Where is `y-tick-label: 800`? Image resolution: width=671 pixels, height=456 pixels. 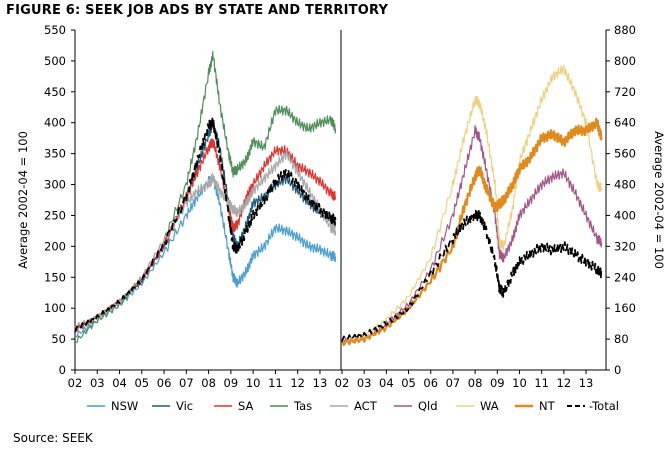
y-tick-label: 800 is located at coordinates (625, 61).